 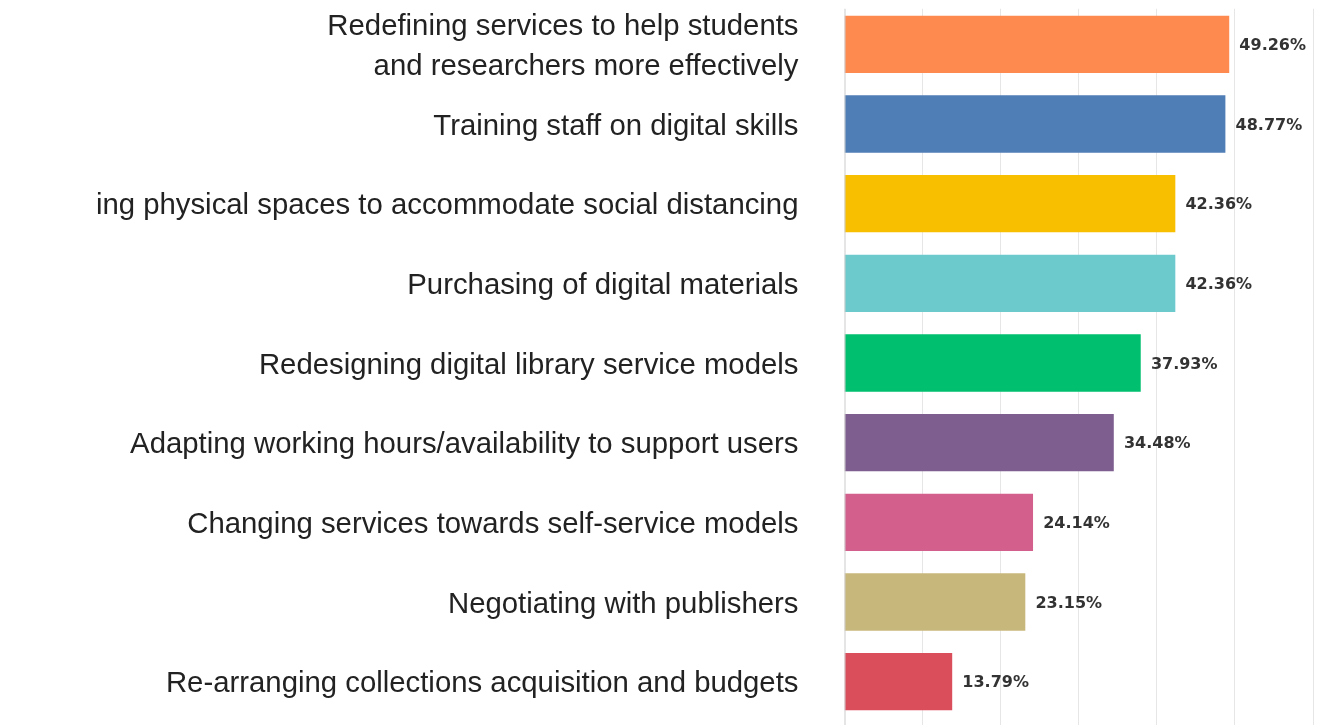 What do you see at coordinates (1269, 124) in the screenshot?
I see `data-label: 48.77%` at bounding box center [1269, 124].